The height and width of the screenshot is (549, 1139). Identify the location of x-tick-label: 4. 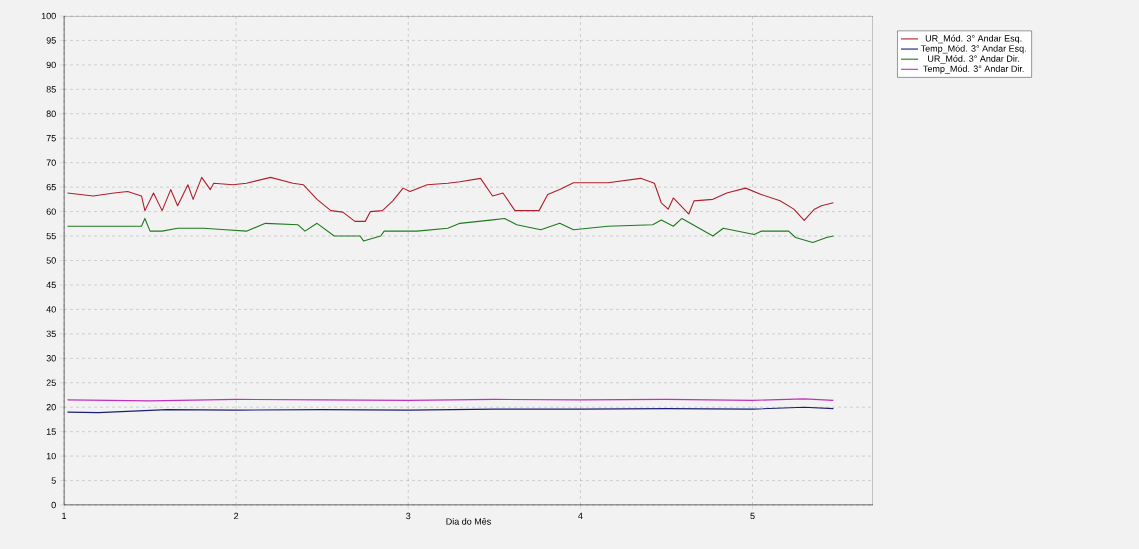
(580, 515).